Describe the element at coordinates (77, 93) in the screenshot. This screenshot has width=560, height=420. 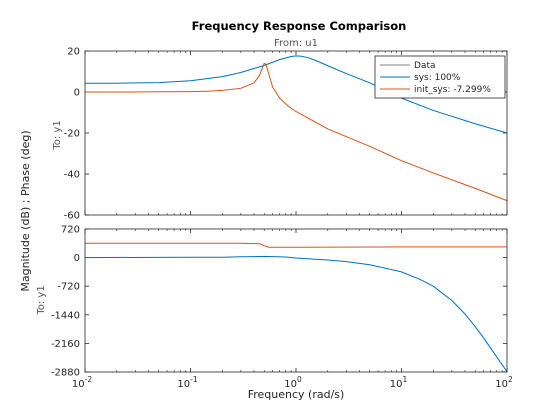
I see `mag-y-tick-label: 0` at that location.